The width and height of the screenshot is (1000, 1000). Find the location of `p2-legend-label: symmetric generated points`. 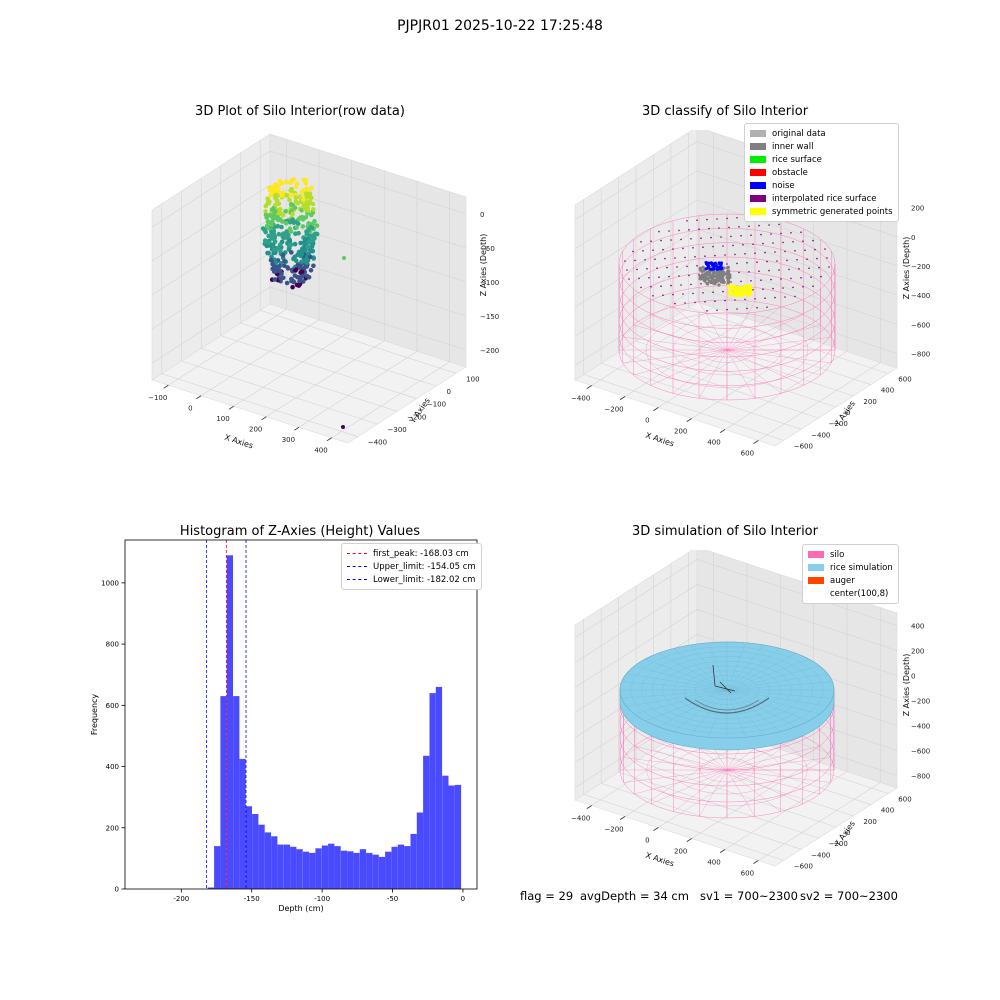

p2-legend-label: symmetric generated points is located at coordinates (832, 211).